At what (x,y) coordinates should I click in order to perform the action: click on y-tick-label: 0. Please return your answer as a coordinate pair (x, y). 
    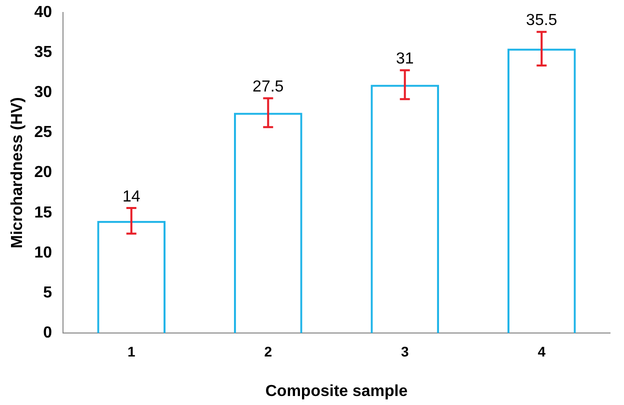
    Looking at the image, I should click on (47, 333).